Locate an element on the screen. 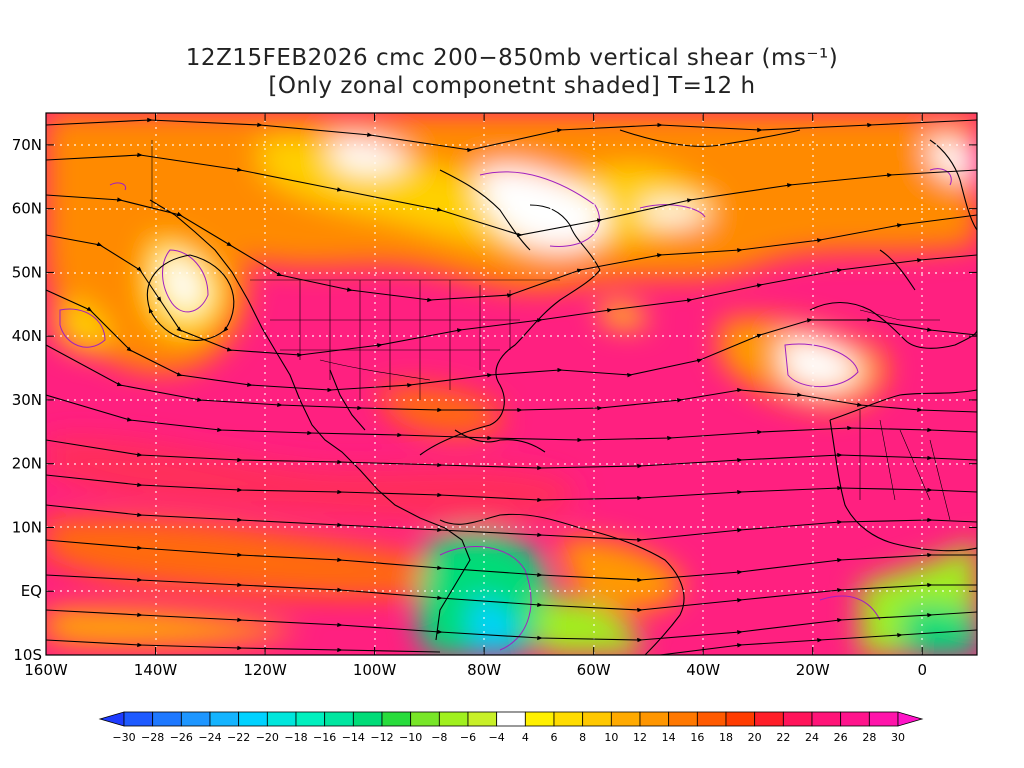 The width and height of the screenshot is (1024, 768). colorbar-label: −4 is located at coordinates (497, 737).